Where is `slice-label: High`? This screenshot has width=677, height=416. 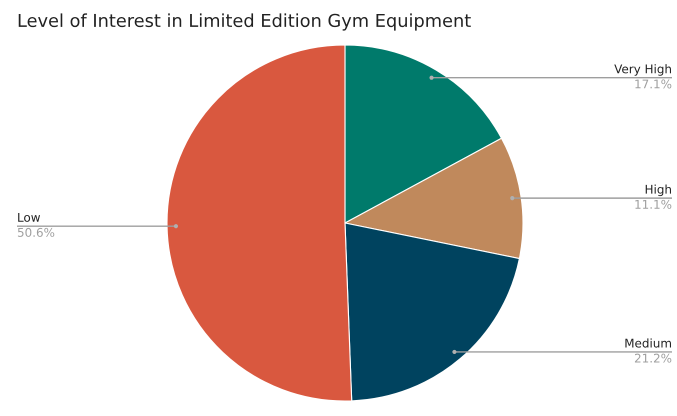 slice-label: High is located at coordinates (658, 190).